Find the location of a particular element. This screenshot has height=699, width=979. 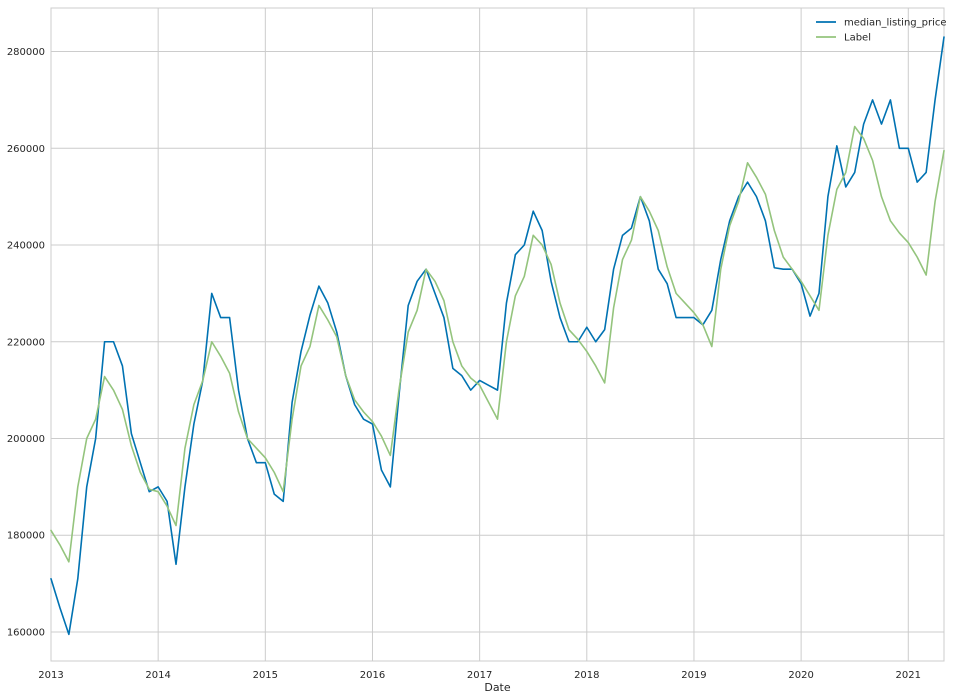

y-tick-label: 180000 is located at coordinates (26, 536).